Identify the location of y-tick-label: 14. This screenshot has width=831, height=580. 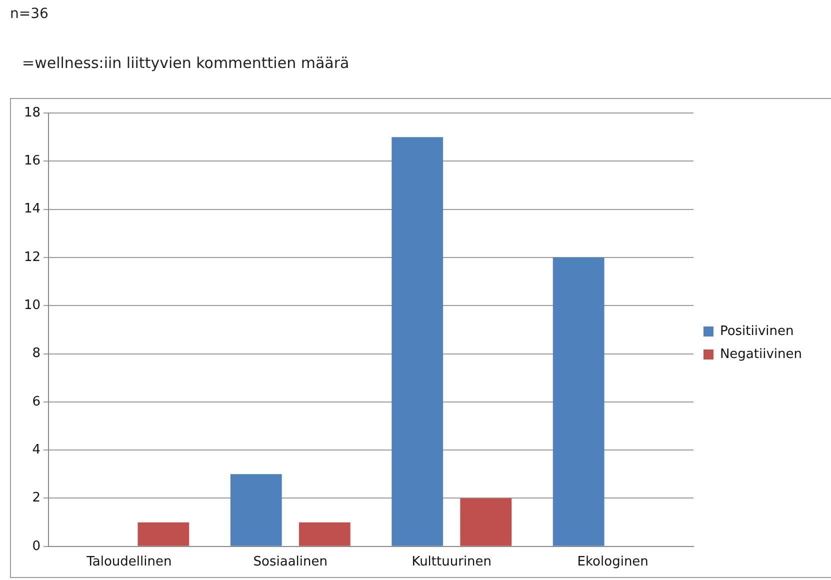
(32, 209).